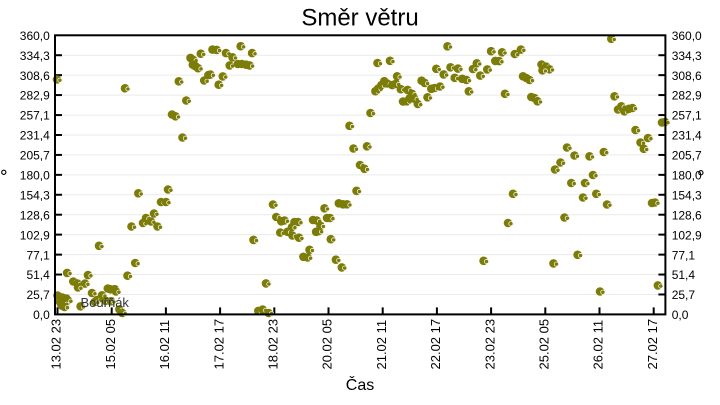 The width and height of the screenshot is (720, 405). What do you see at coordinates (105, 302) in the screenshot?
I see `svg-text: Bouřňák` at bounding box center [105, 302].